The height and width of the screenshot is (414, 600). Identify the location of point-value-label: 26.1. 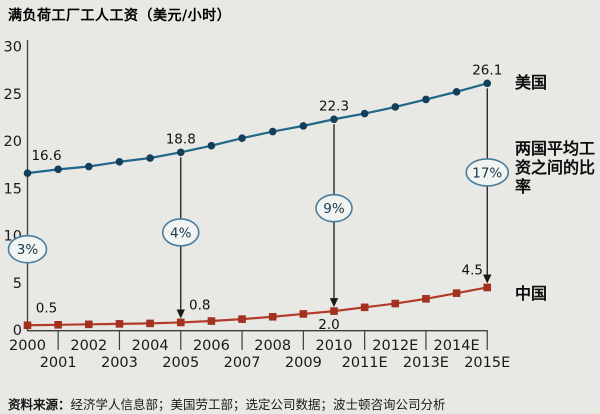
(487, 70).